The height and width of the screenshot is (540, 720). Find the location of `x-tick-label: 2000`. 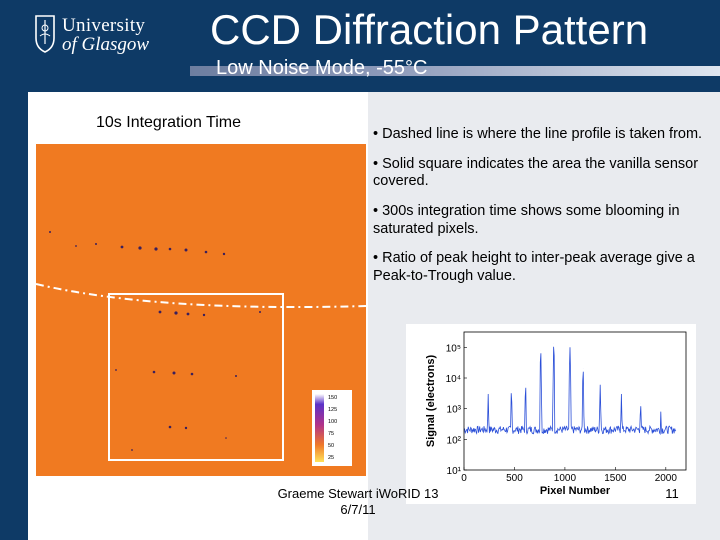

x-tick-label: 2000 is located at coordinates (666, 478).